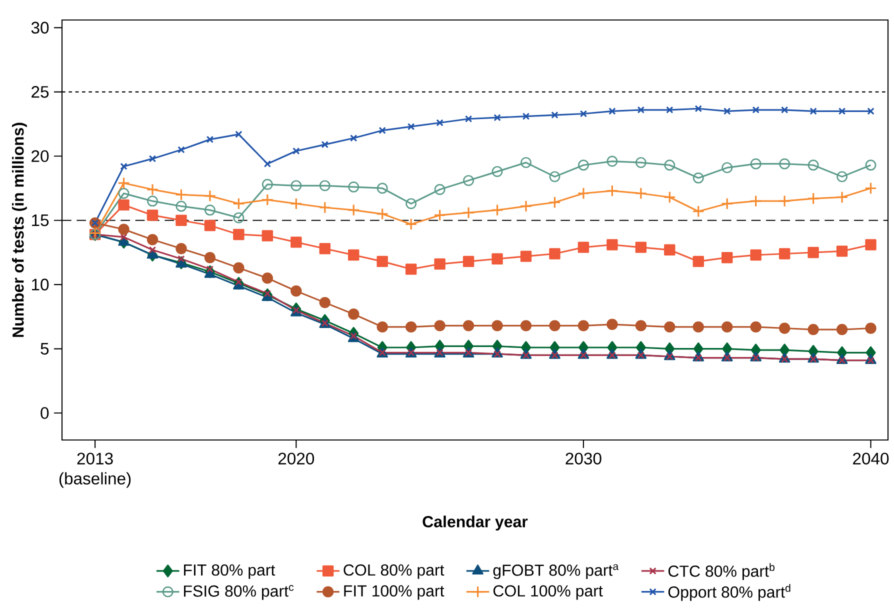 This screenshot has width=894, height=609. Describe the element at coordinates (584, 458) in the screenshot. I see `x-tick-label: 2030` at that location.